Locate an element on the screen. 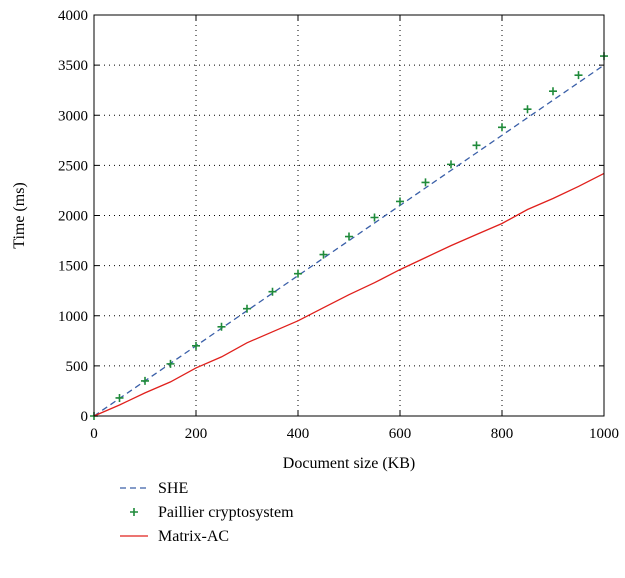 This screenshot has width=625, height=578. y-tick-label: 500 is located at coordinates (77, 367).